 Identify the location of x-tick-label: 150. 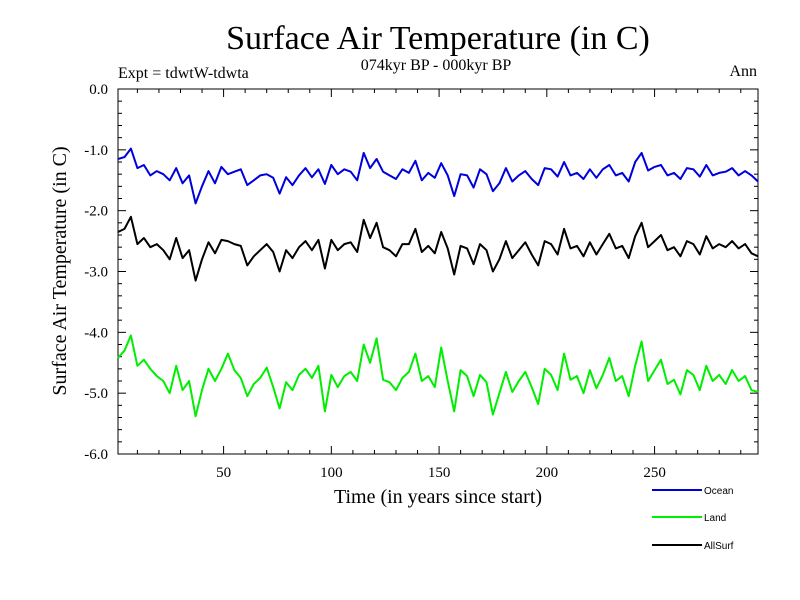
(439, 473).